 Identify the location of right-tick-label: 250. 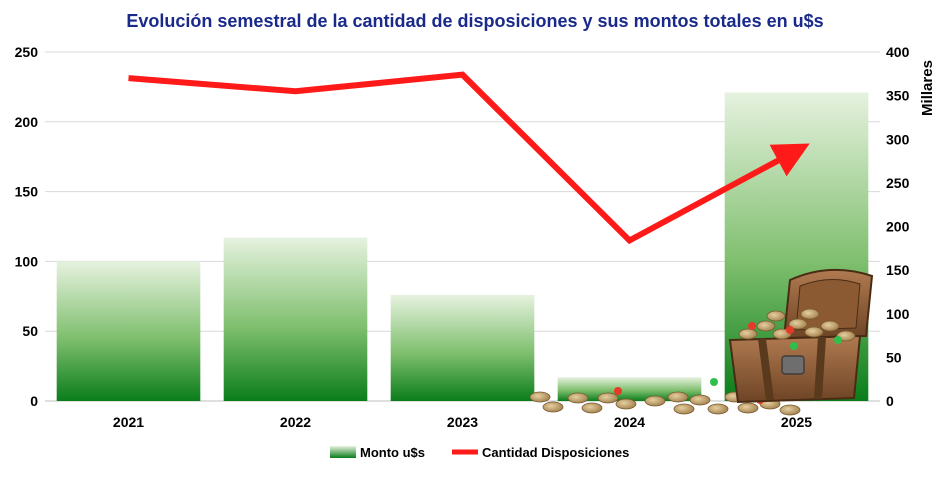
(898, 183).